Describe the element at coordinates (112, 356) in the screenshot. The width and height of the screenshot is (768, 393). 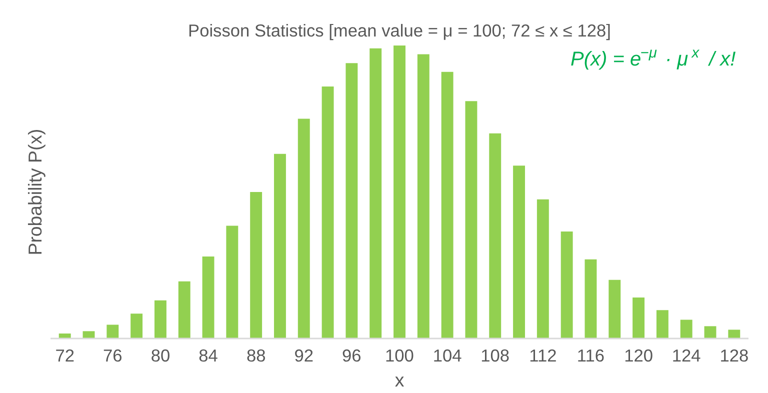
I see `x-tick-label: 76` at that location.